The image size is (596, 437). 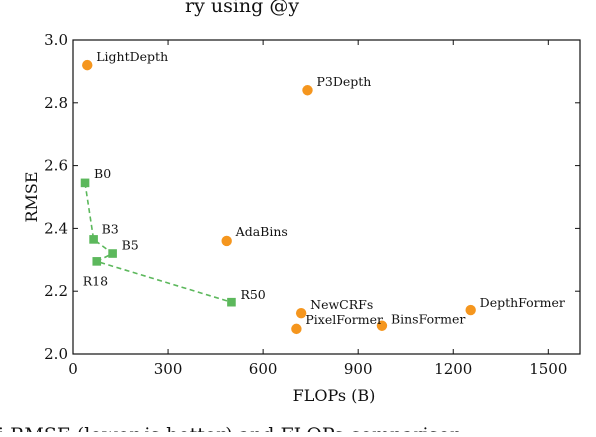 I want to click on point-r18, so click(x=97, y=261).